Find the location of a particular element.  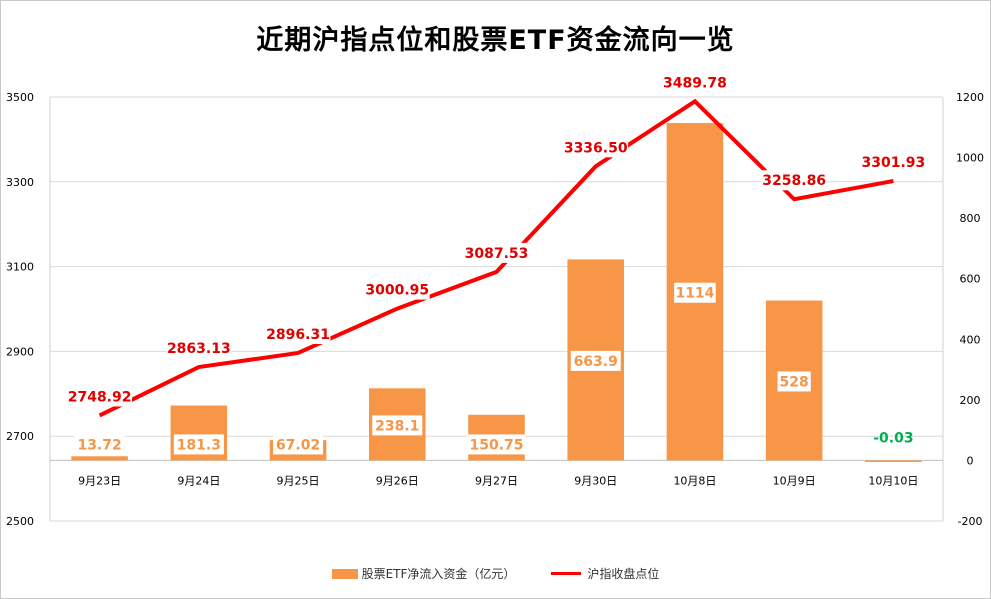

line-data-label: 3301.93 is located at coordinates (894, 163).